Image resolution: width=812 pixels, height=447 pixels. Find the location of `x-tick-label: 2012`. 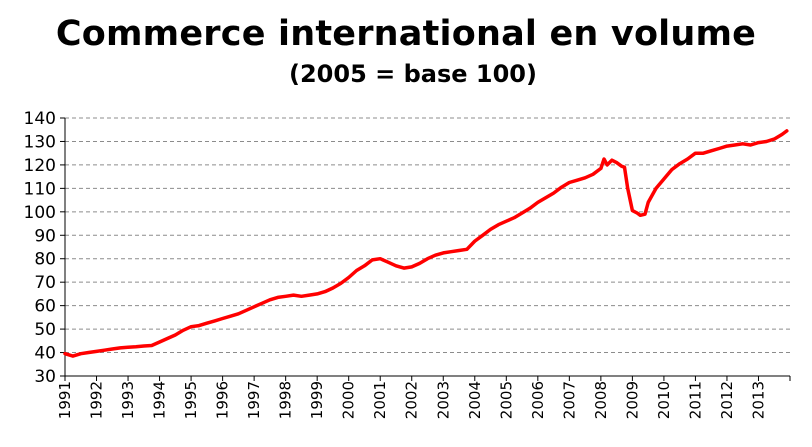

x-tick-label: 2012 is located at coordinates (727, 400).